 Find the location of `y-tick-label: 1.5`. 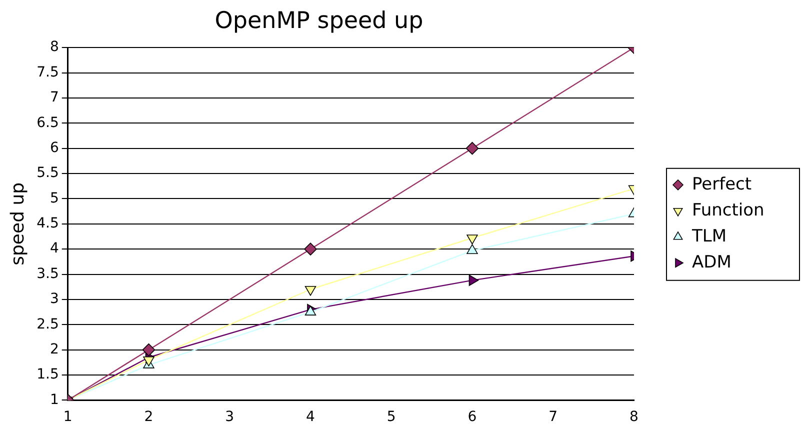

y-tick-label: 1.5 is located at coordinates (47, 374).